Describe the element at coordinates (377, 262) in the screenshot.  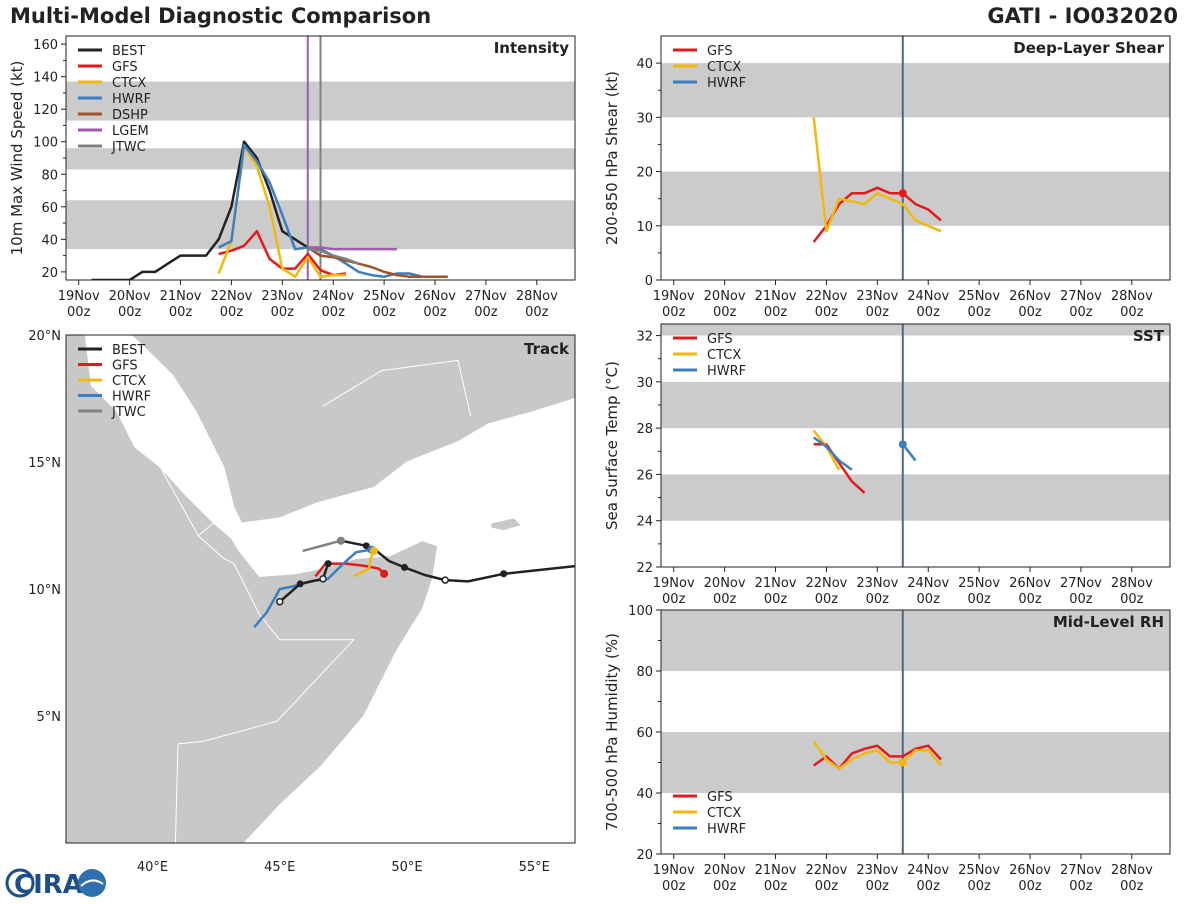
I see `series-dshp-line` at that location.